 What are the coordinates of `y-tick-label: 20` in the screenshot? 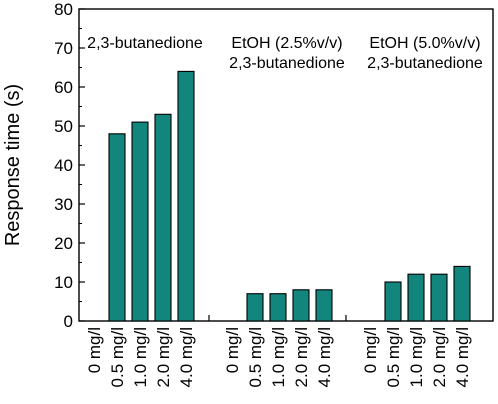 It's located at (63, 243).